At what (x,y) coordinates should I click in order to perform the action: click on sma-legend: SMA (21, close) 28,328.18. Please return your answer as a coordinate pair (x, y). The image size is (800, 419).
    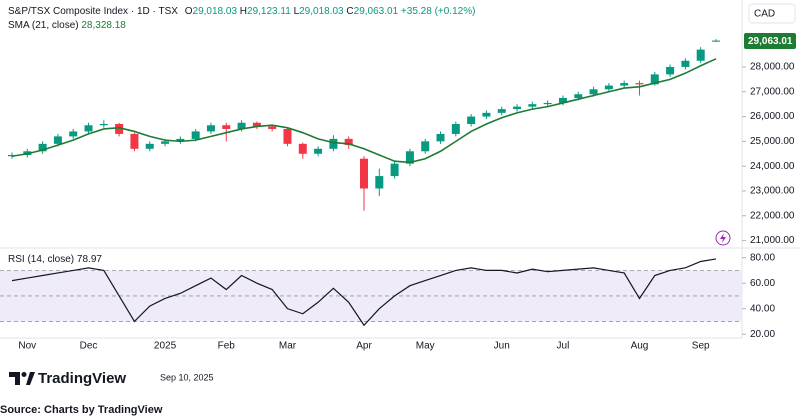
    Looking at the image, I should click on (67, 25).